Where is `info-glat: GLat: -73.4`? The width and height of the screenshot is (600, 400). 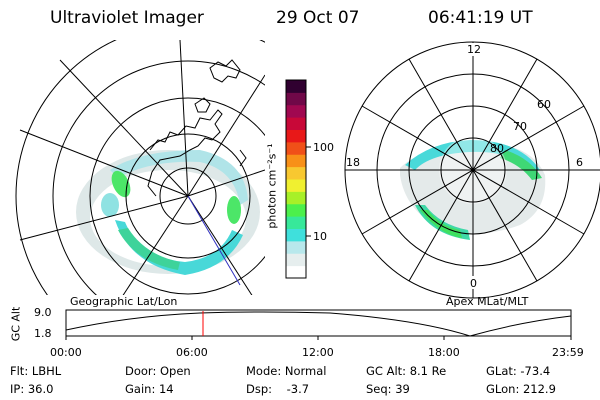 info-glat: GLat: -73.4 is located at coordinates (518, 371).